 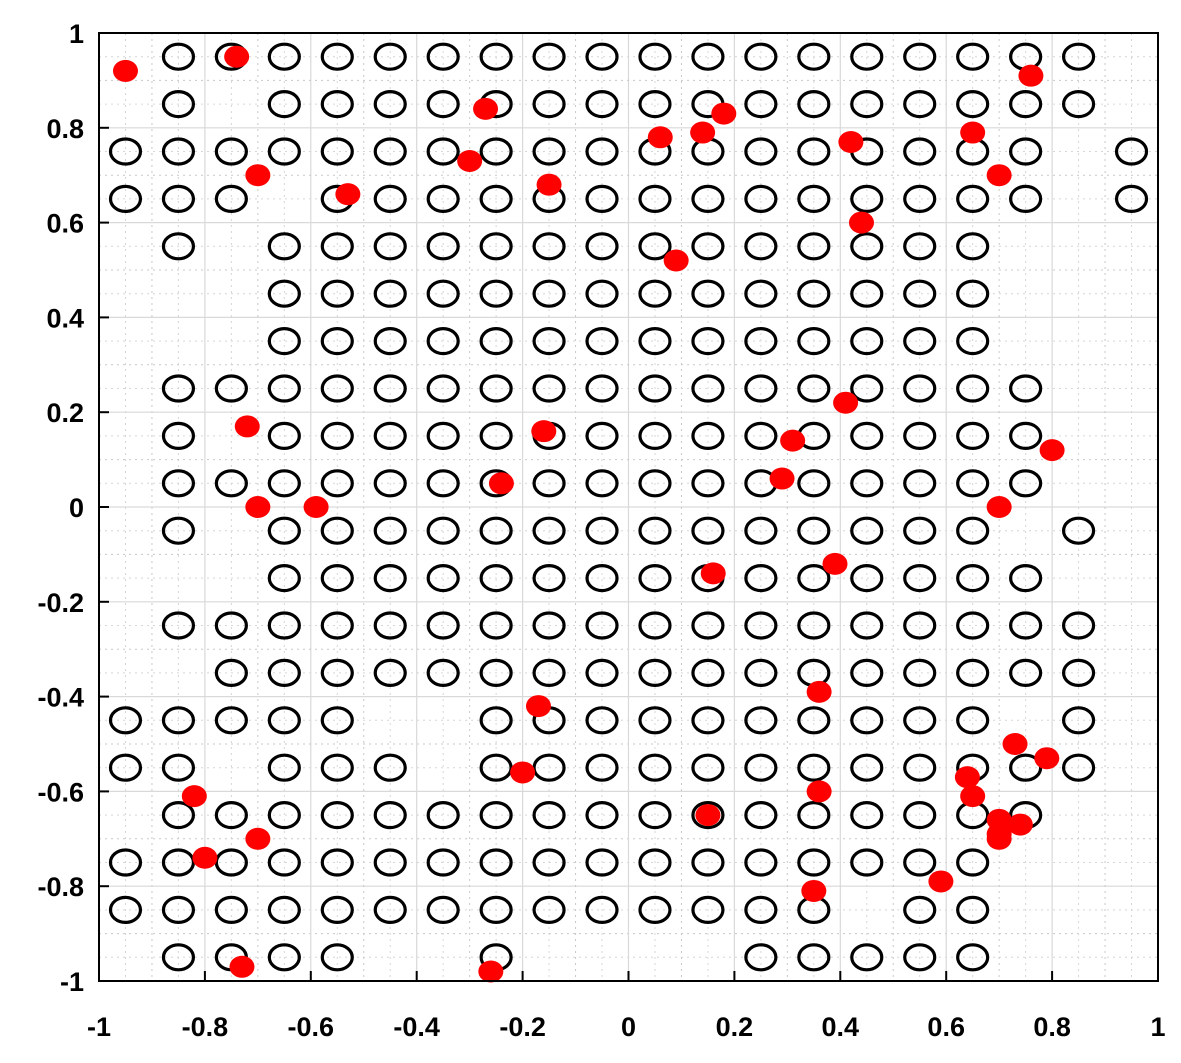 What do you see at coordinates (626, 1027) in the screenshot?
I see `x-tick-labels: -1 -0.8 -0.6 -0.4 -0.2 0 0.2 0.4 0.6 0.8 1` at bounding box center [626, 1027].